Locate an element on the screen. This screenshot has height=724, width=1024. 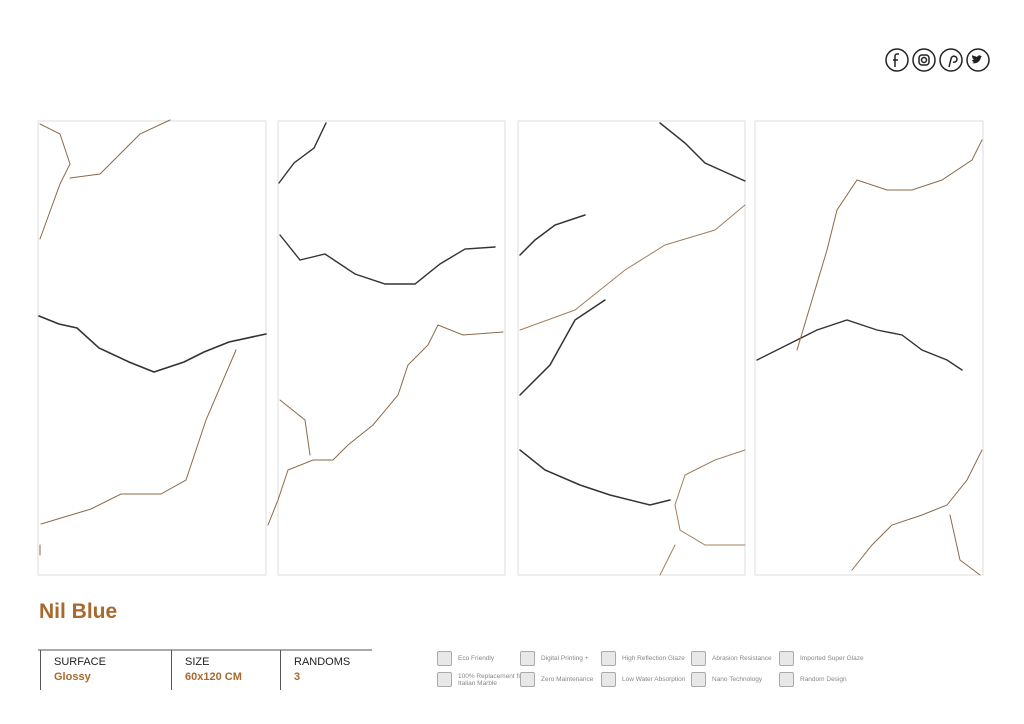
spec-value: 3 is located at coordinates (297, 677).